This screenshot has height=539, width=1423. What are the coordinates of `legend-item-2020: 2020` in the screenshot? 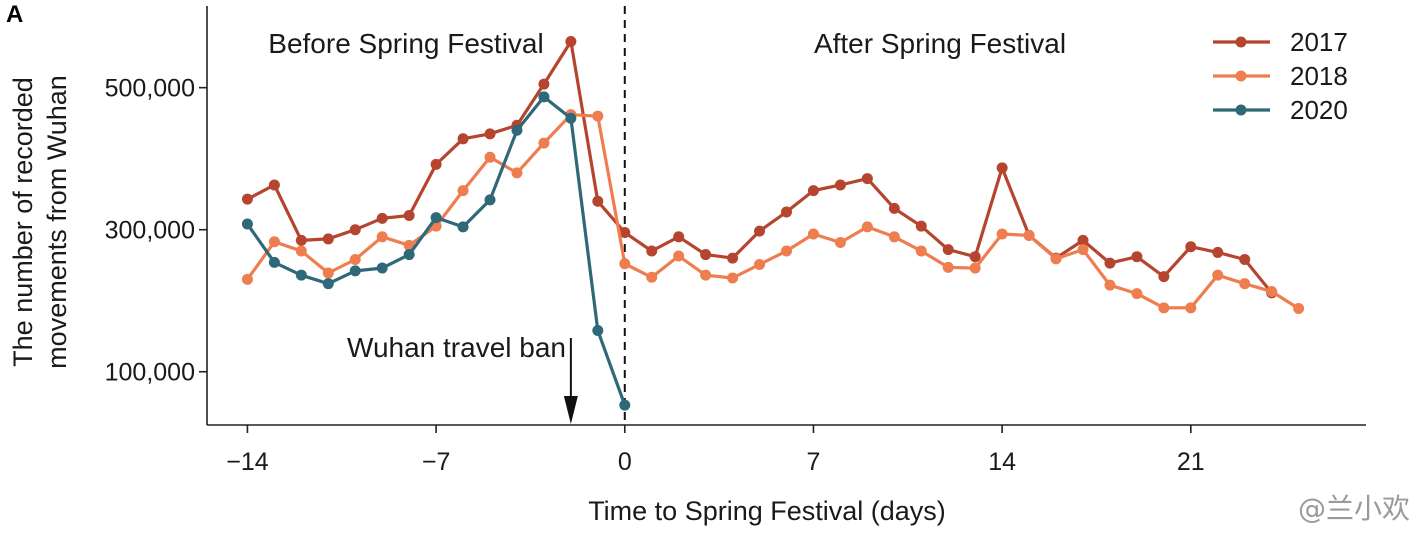 It's located at (1280, 110).